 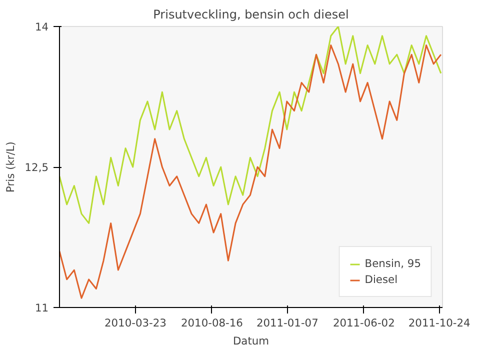 What do you see at coordinates (41, 27) in the screenshot?
I see `y-tick-label: 14` at bounding box center [41, 27].